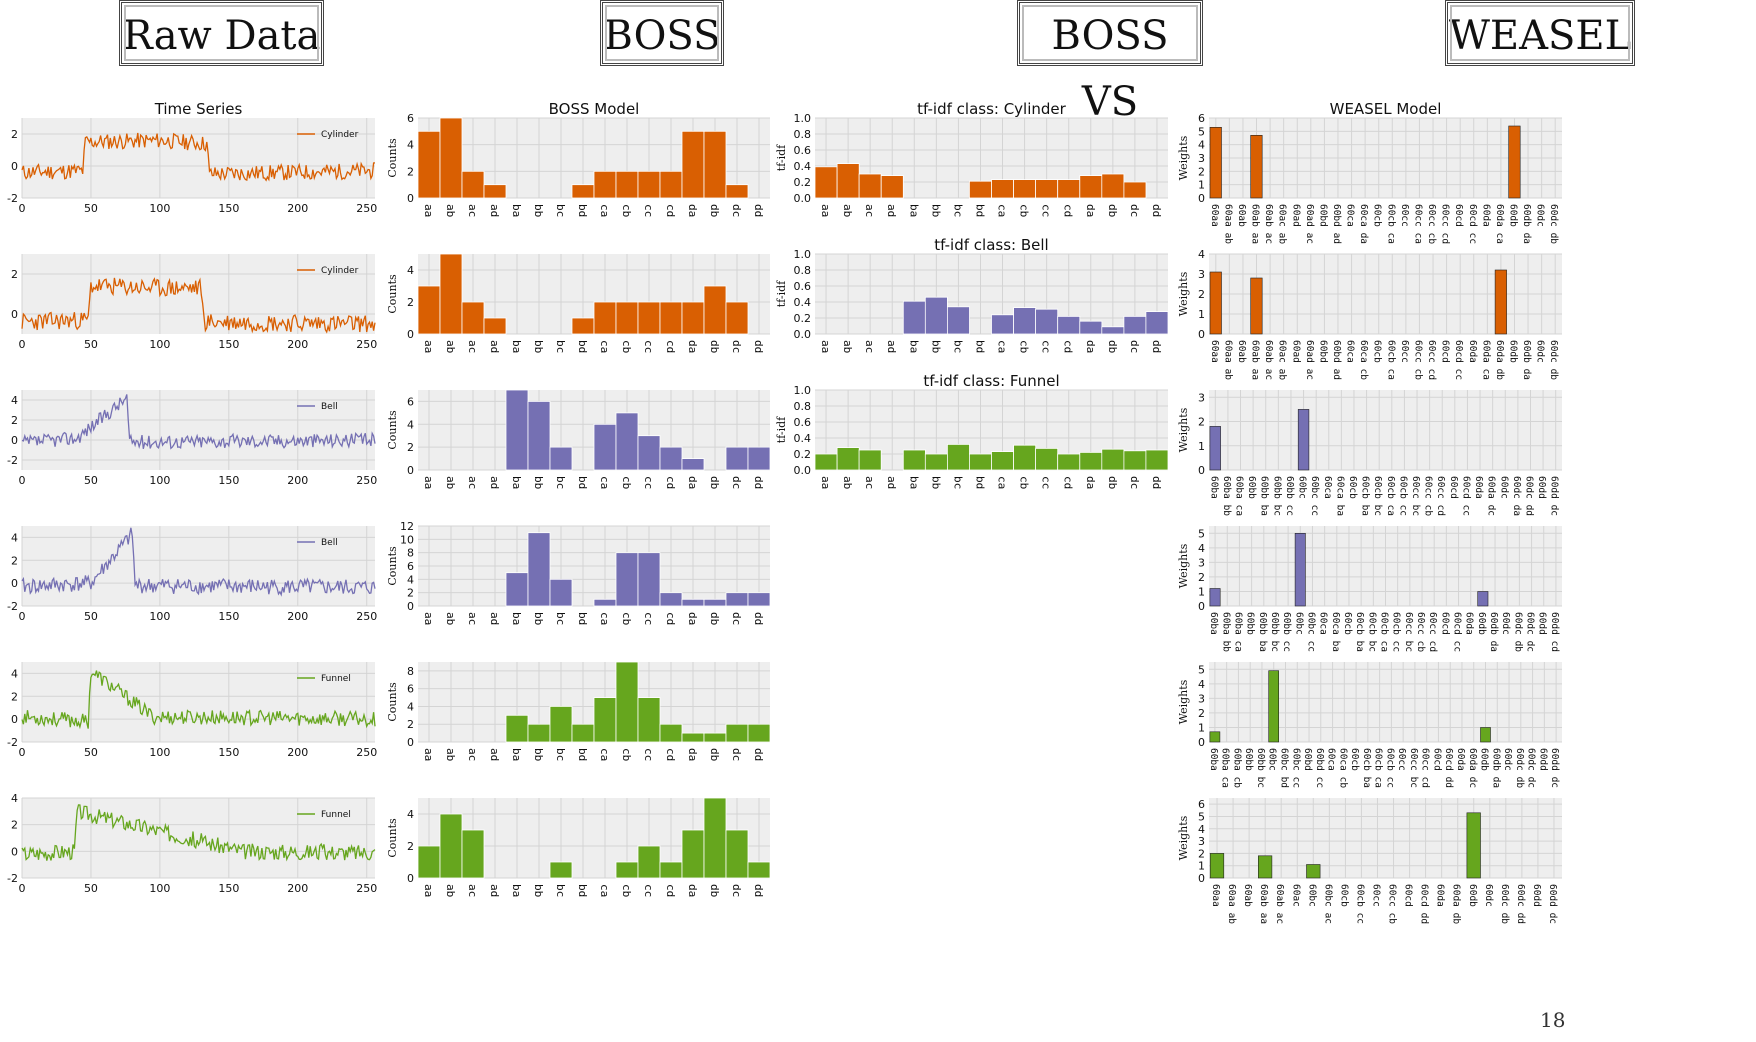 Image resolution: width=1756 pixels, height=1042 pixels. Describe the element at coordinates (198, 157) in the screenshot. I see `series-line` at that location.